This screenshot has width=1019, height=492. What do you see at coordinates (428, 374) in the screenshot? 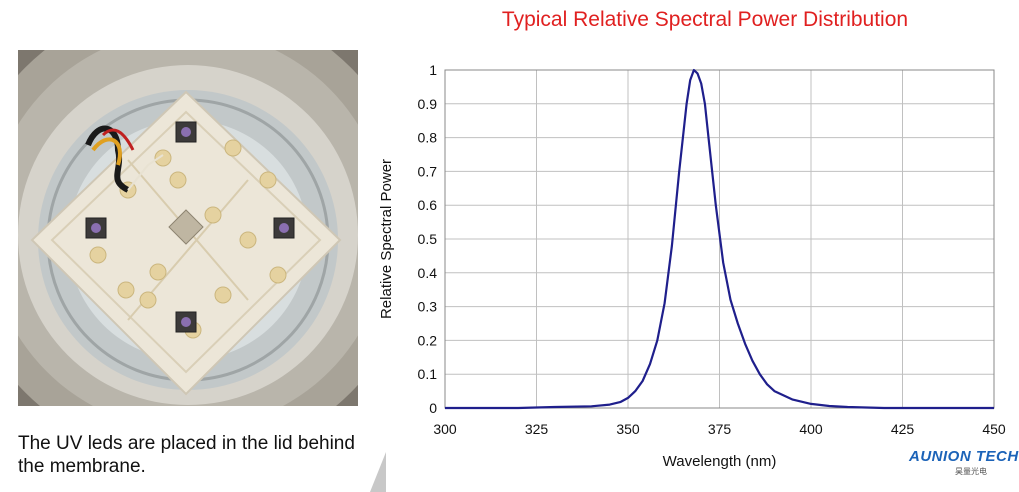
I see `y-tick-label: 0.1` at bounding box center [428, 374].